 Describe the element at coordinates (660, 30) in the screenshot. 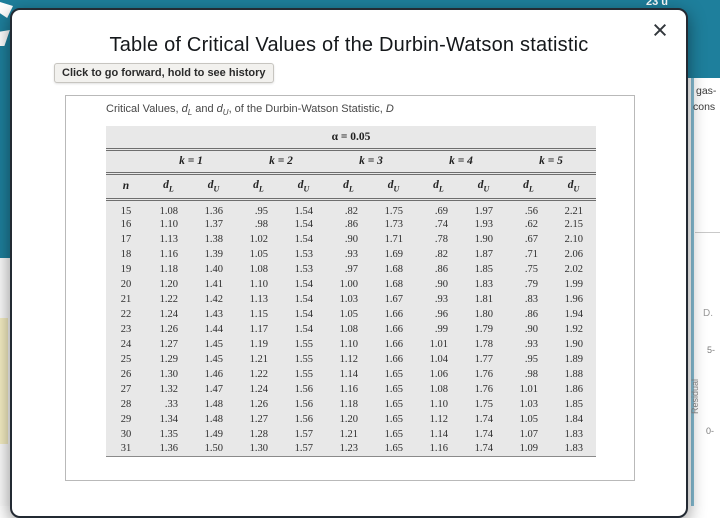

I see `close-button: ×` at that location.